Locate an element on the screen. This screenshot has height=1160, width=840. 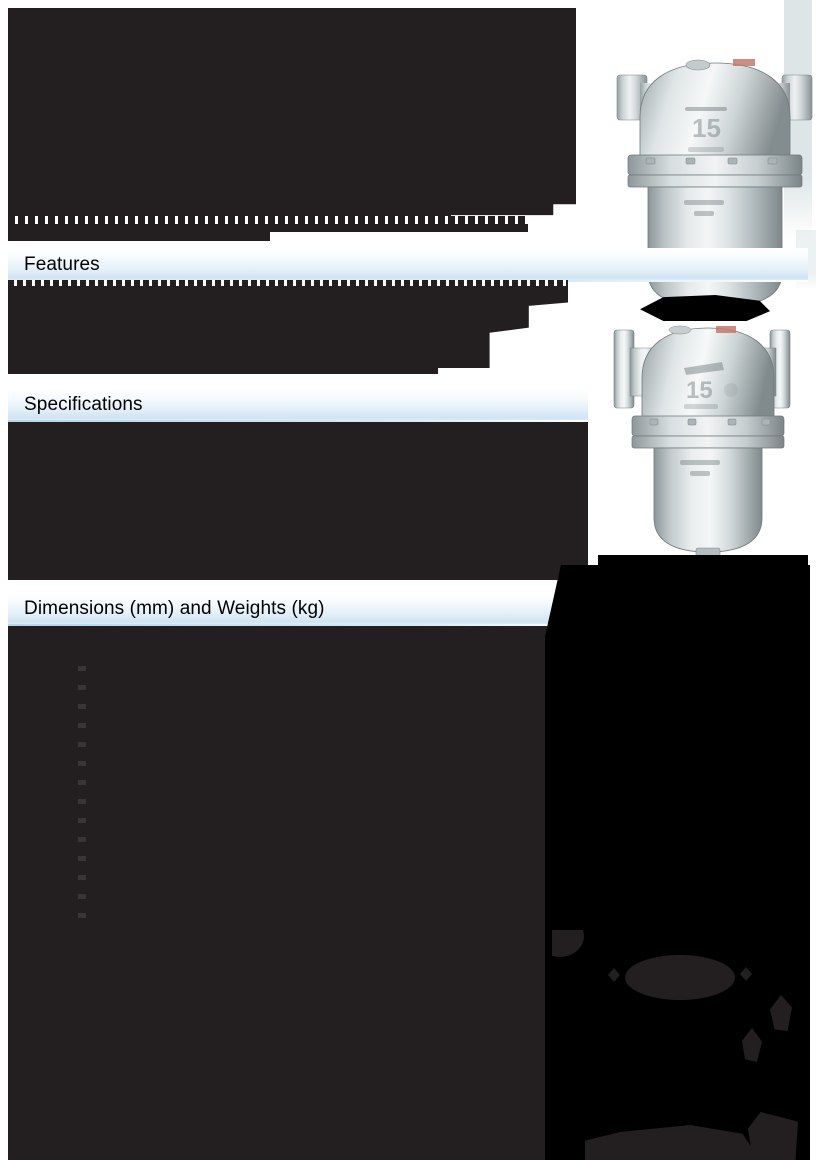
section-header-specifications: Specifications is located at coordinates (298, 405).